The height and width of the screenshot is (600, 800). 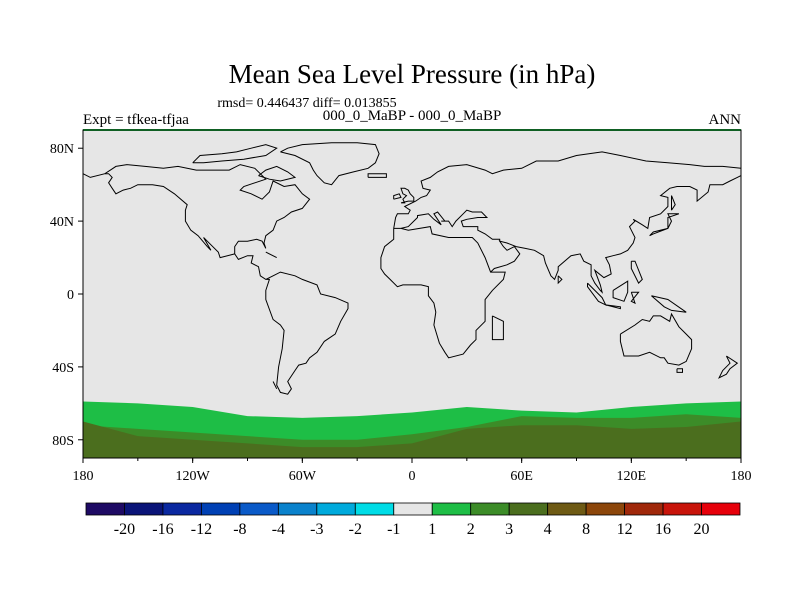 What do you see at coordinates (471, 529) in the screenshot?
I see `colorbar-label: 2` at bounding box center [471, 529].